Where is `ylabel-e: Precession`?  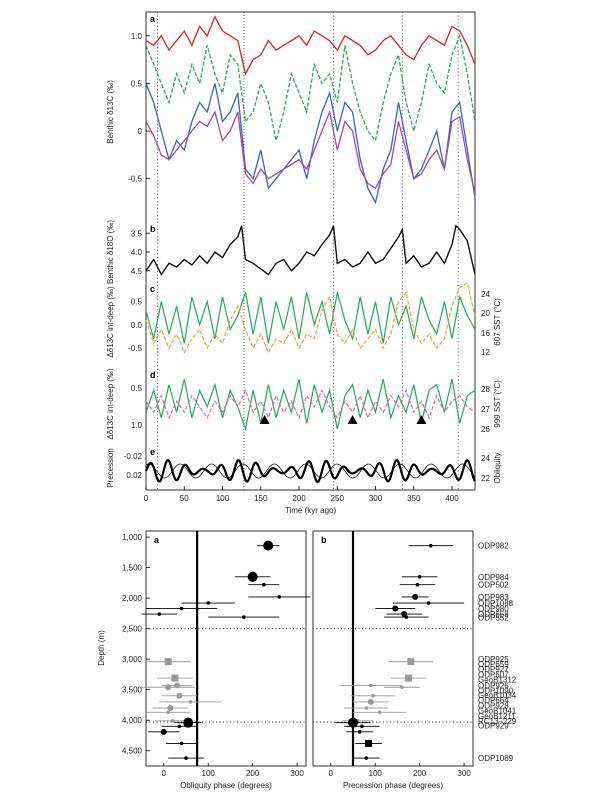 ylabel-e: Precession is located at coordinates (110, 468).